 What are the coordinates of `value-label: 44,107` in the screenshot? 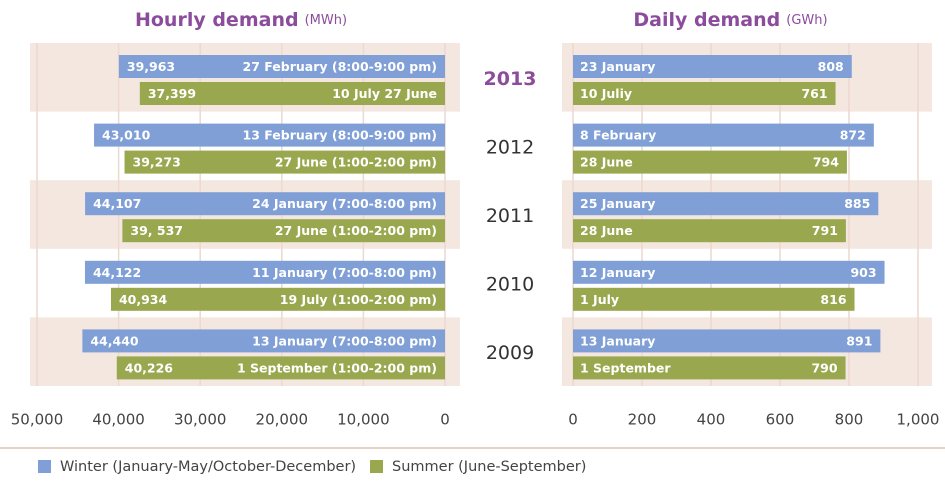 It's located at (117, 203).